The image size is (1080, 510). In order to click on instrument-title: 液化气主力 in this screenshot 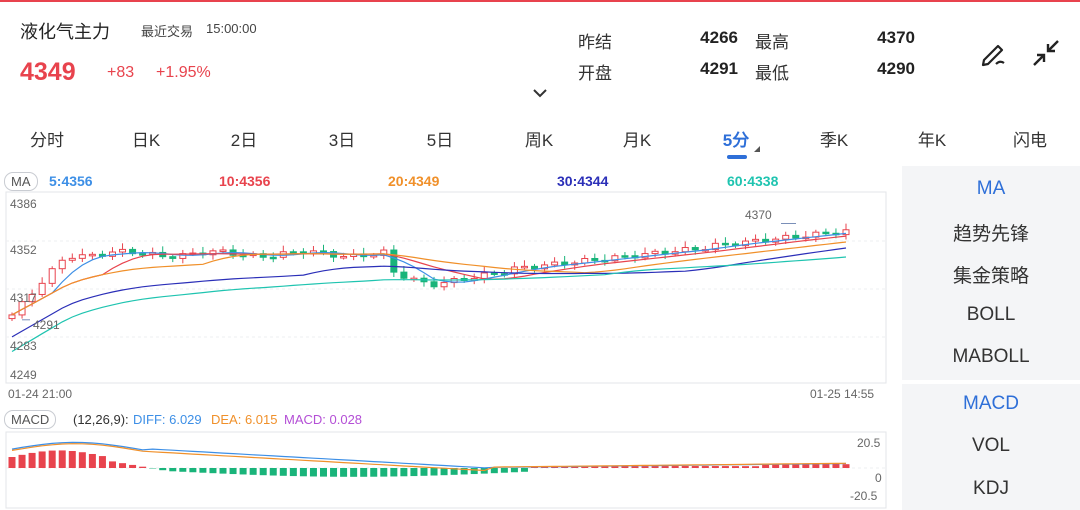, I will do `click(65, 32)`.